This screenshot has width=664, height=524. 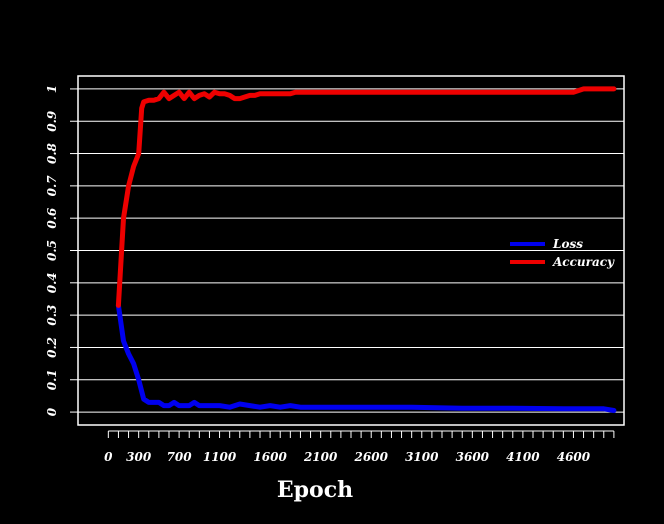 I want to click on x-tick-label: 2600, so click(x=371, y=457).